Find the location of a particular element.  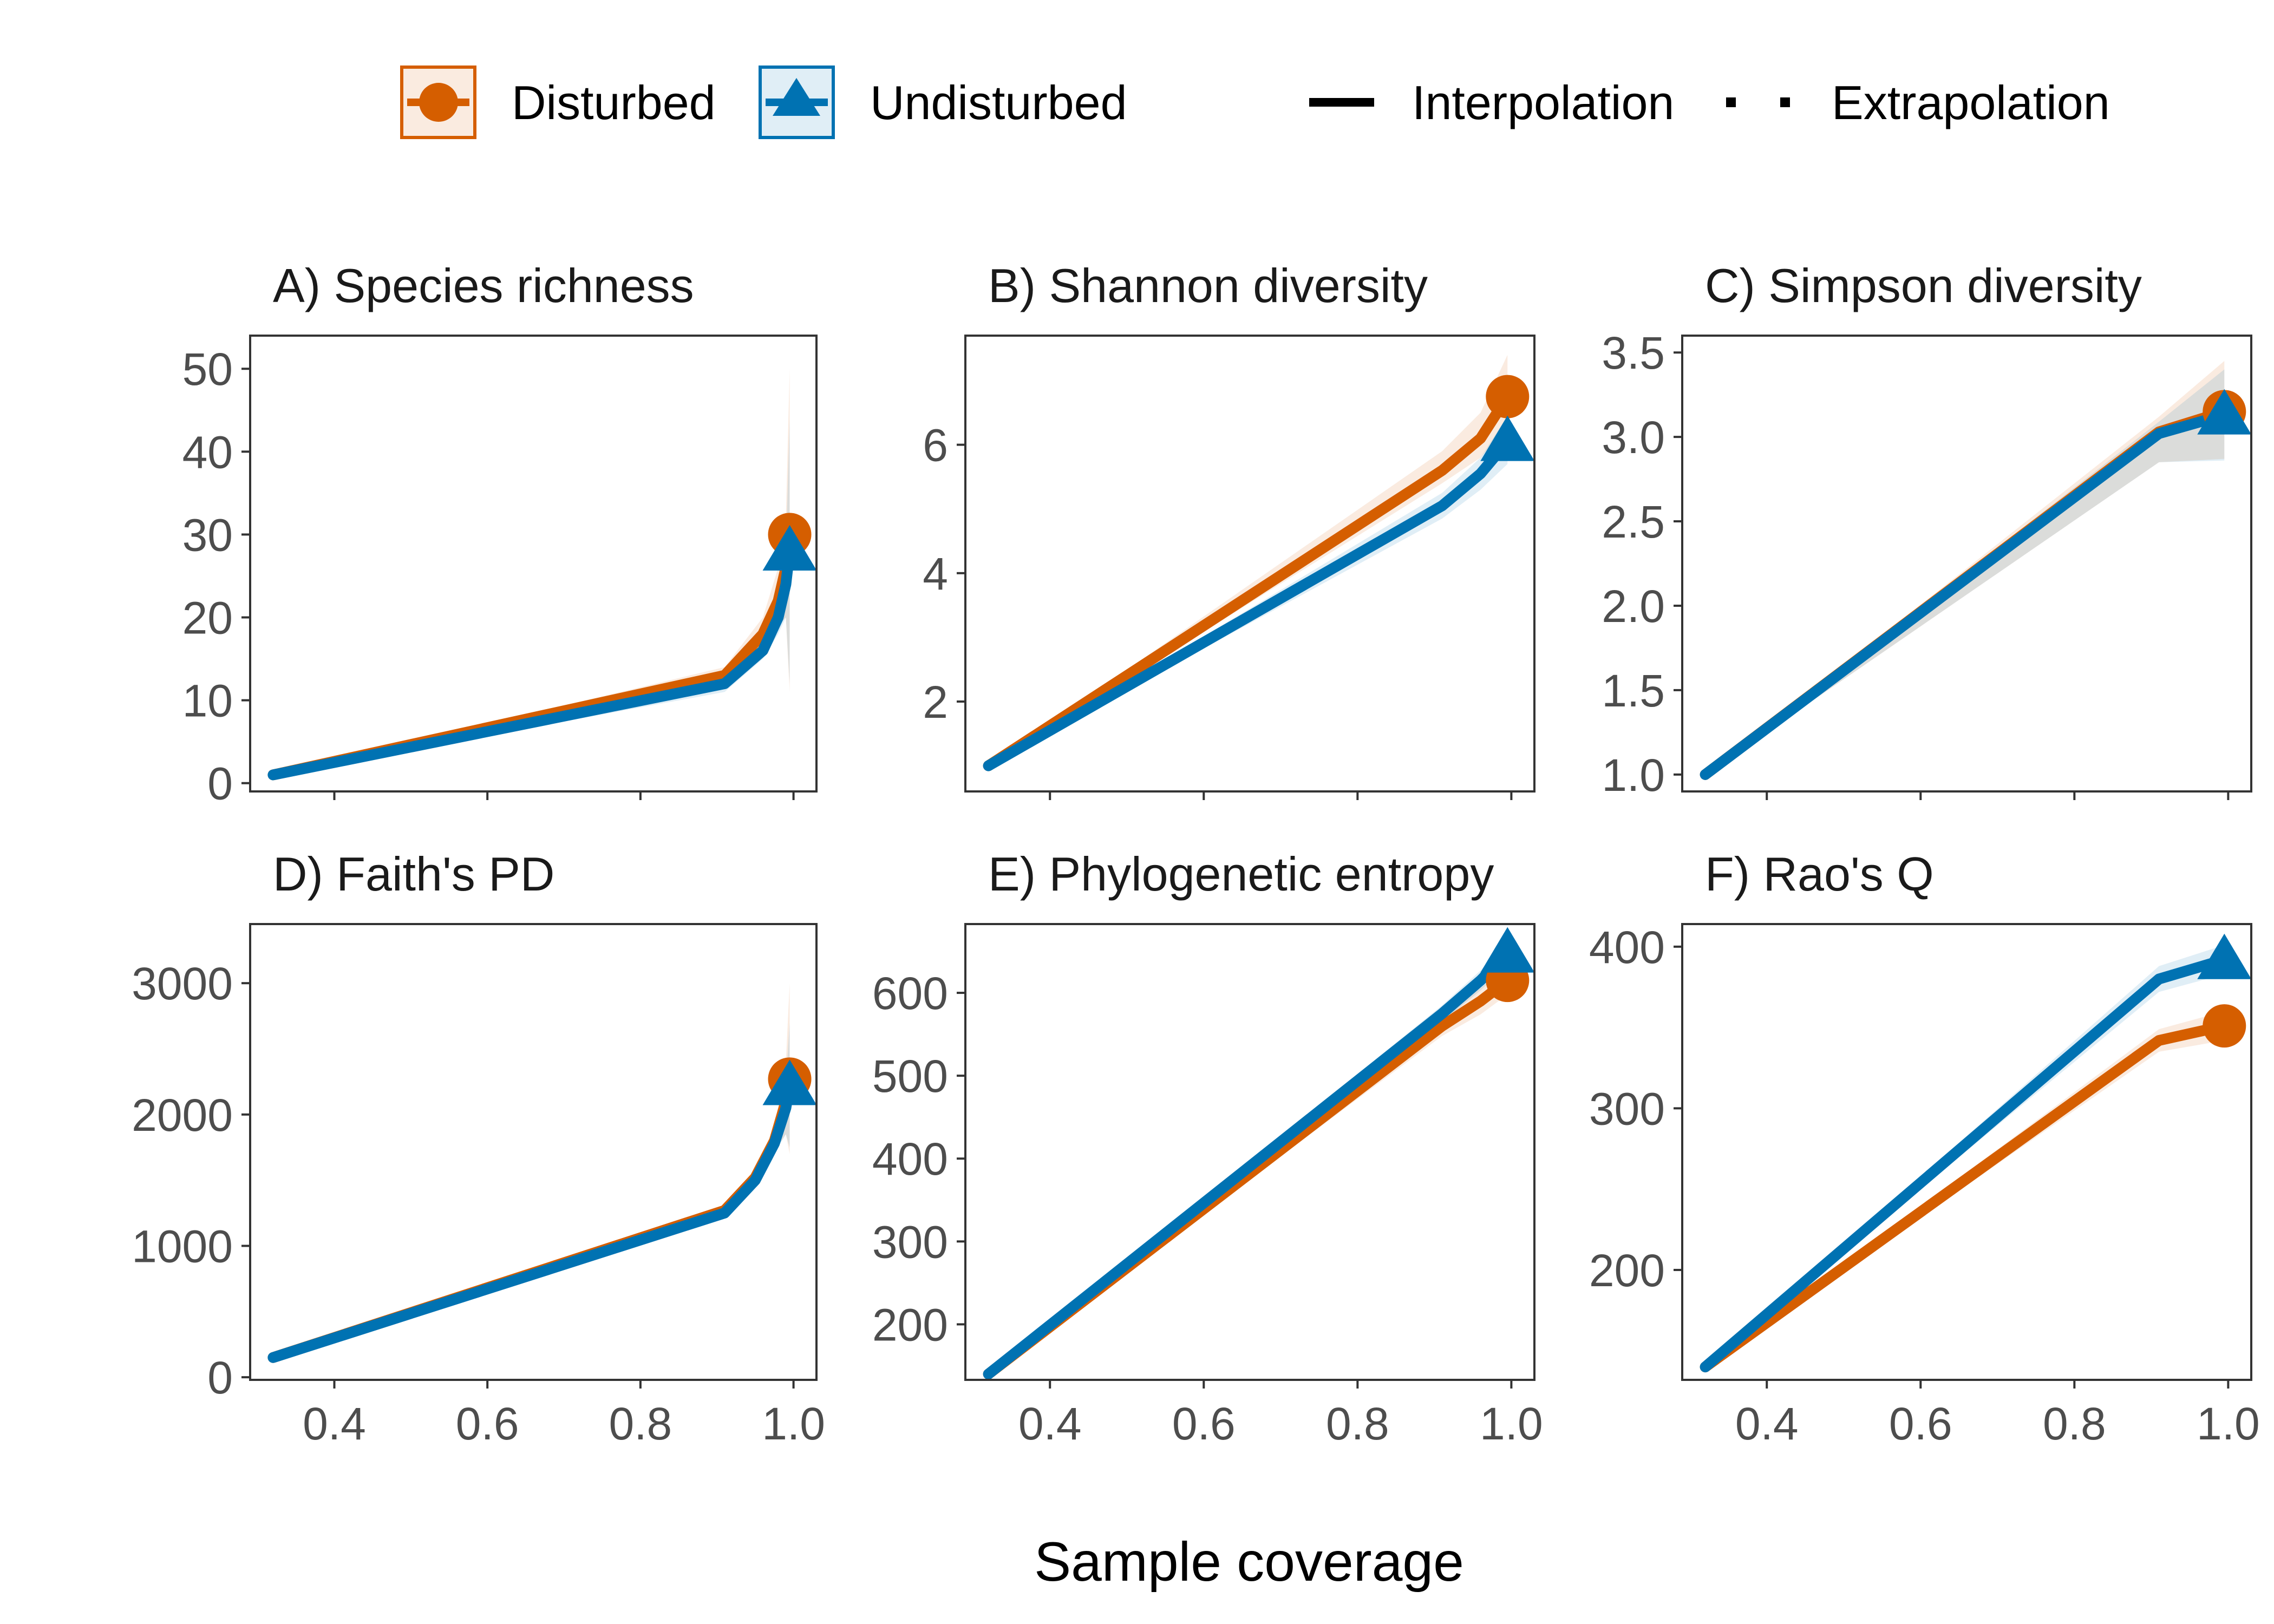

panel-4: D) Faith's PD 0 1000 2000 3000 0.4 0.6 0.8 1.0 is located at coordinates (479, 1148).